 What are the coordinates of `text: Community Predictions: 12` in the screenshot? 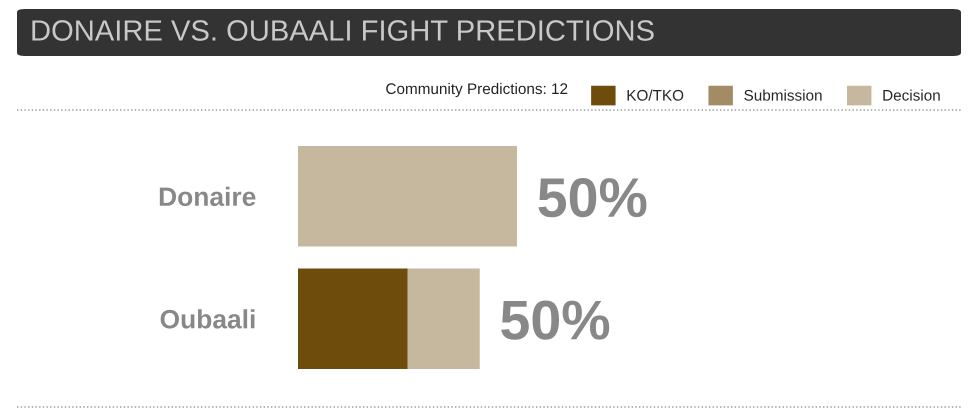 It's located at (477, 90).